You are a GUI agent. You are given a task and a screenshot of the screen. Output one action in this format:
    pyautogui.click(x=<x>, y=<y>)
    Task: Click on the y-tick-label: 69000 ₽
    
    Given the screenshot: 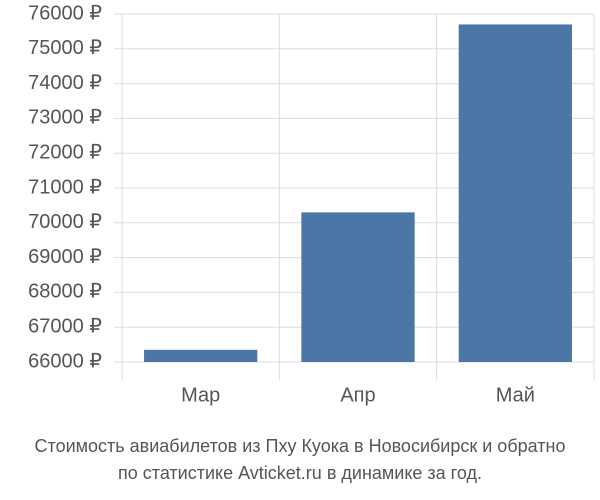 What is the action you would take?
    pyautogui.click(x=65, y=257)
    